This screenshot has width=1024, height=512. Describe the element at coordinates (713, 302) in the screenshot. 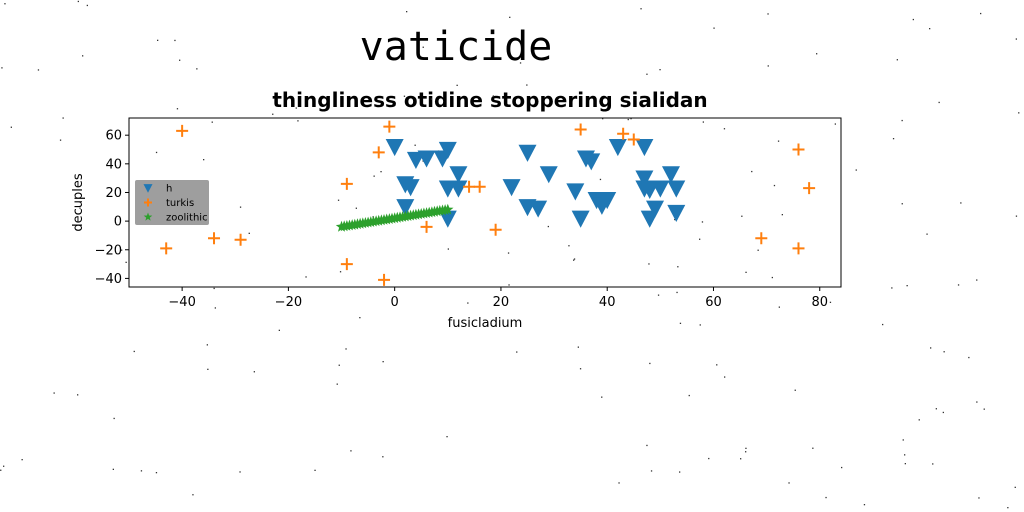

I see `x-tick-label: 60` at that location.